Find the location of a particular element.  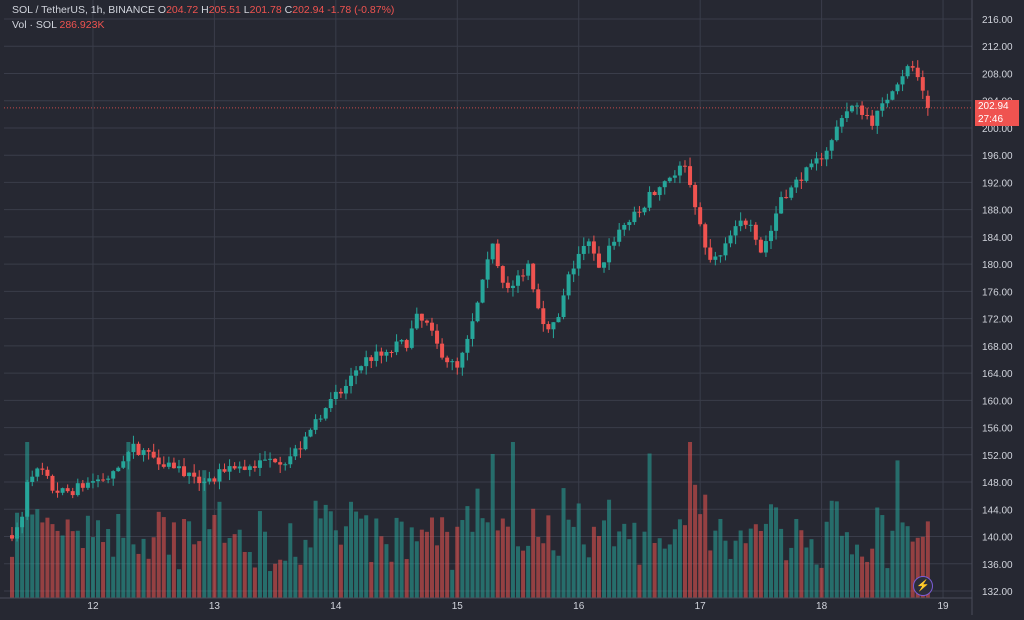

time-tick-label: 13 is located at coordinates (215, 606).